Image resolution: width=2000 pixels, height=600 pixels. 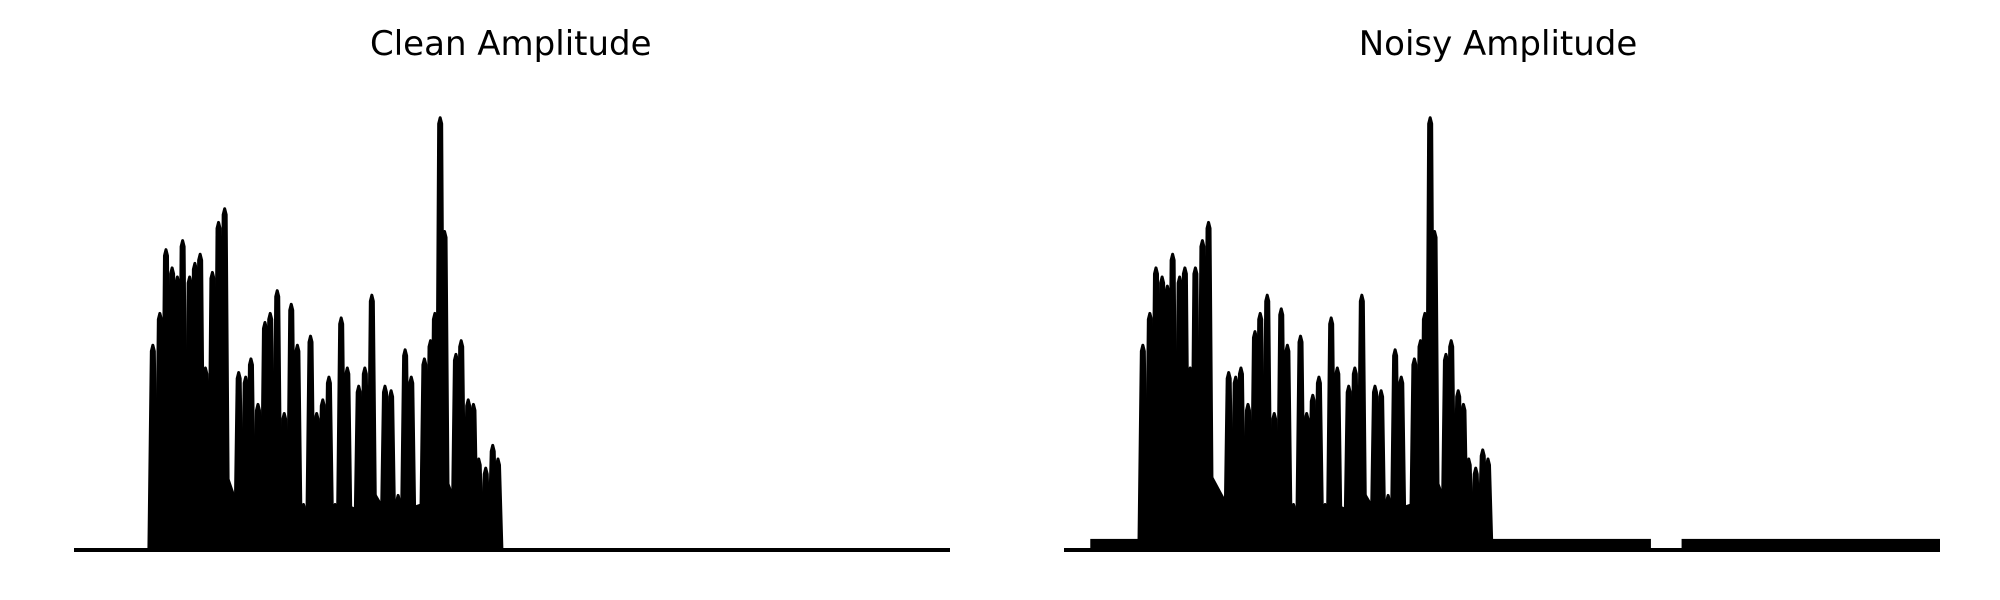 What do you see at coordinates (1810, 544) in the screenshot?
I see `noise-floor-segment` at bounding box center [1810, 544].